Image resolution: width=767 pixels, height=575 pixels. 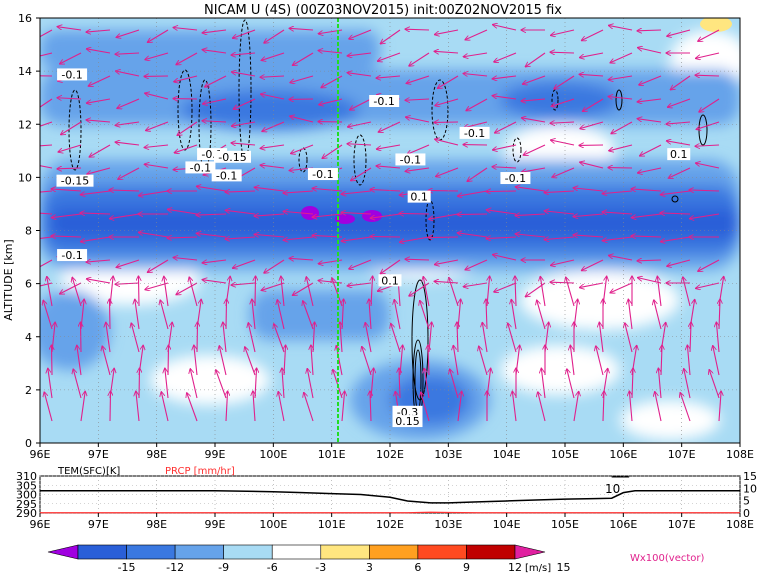 What do you see at coordinates (682, 524) in the screenshot?
I see `surface-x-tick-label: 107E` at bounding box center [682, 524].